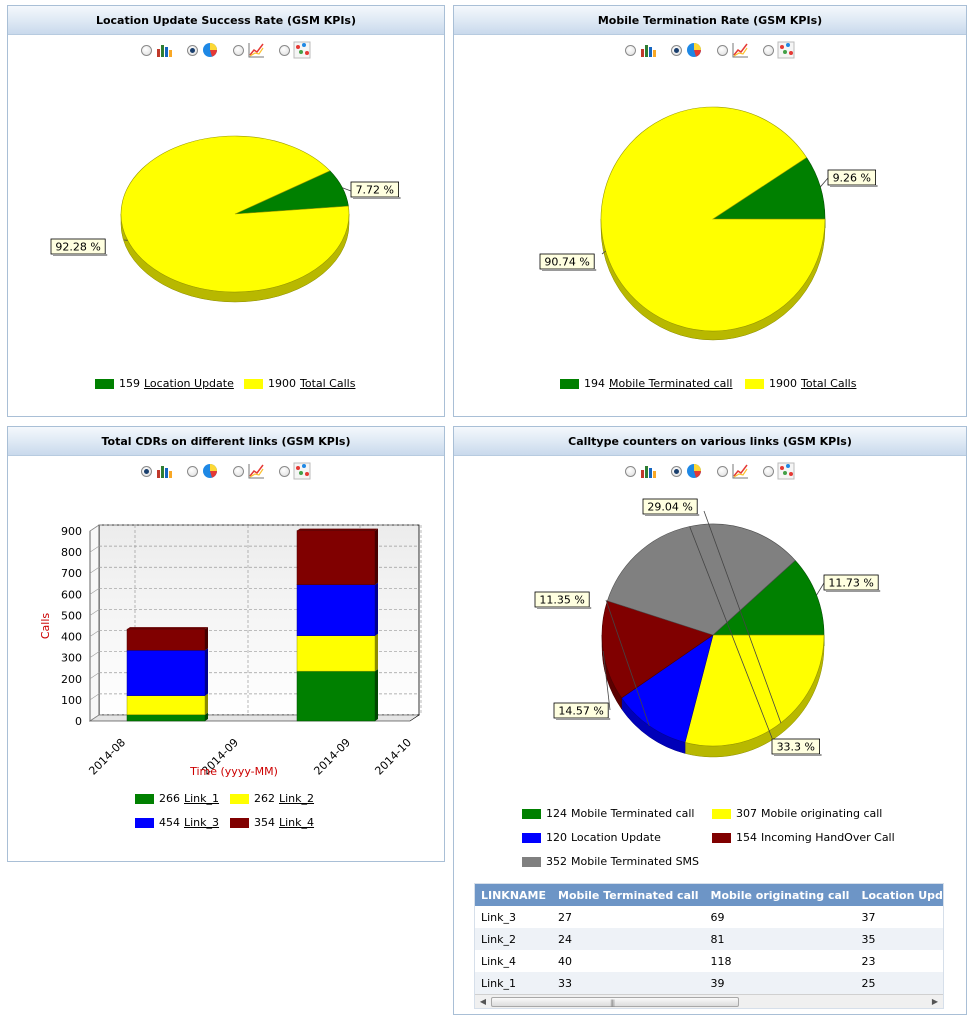 The width and height of the screenshot is (973, 1025). Describe the element at coordinates (868, 961) in the screenshot. I see `table-cell: 23` at that location.